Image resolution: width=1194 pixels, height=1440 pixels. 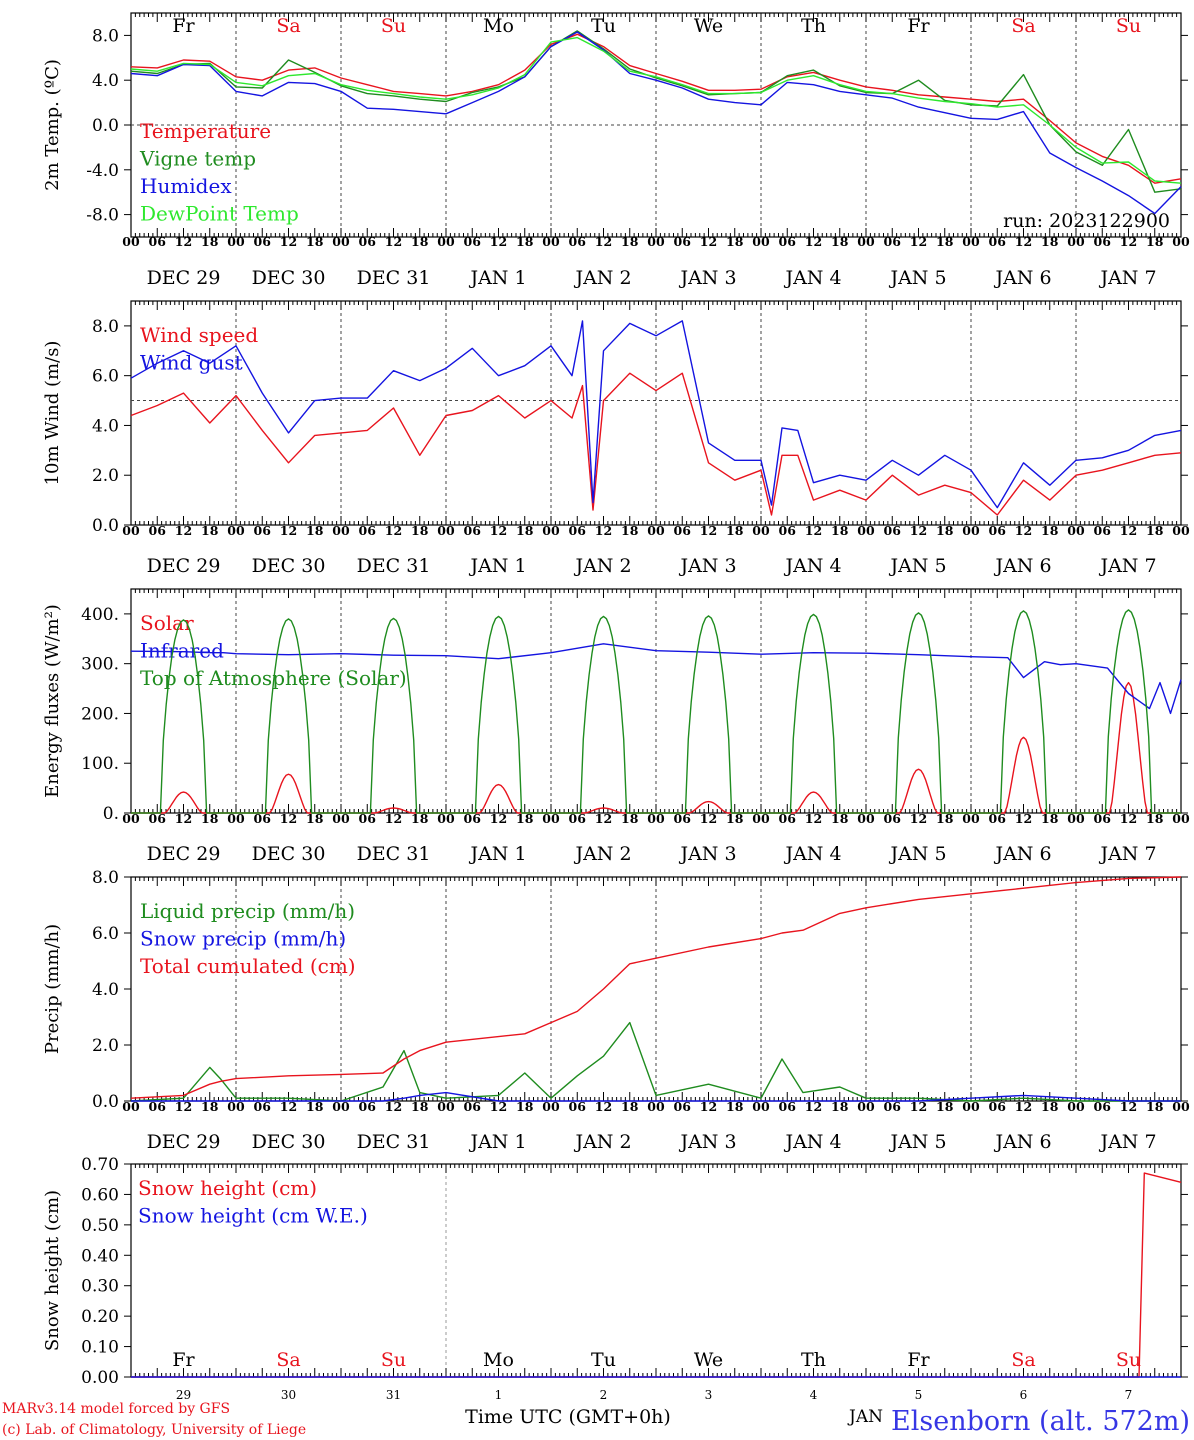 What do you see at coordinates (288, 1360) in the screenshot?
I see `weekday-label: Sa` at bounding box center [288, 1360].